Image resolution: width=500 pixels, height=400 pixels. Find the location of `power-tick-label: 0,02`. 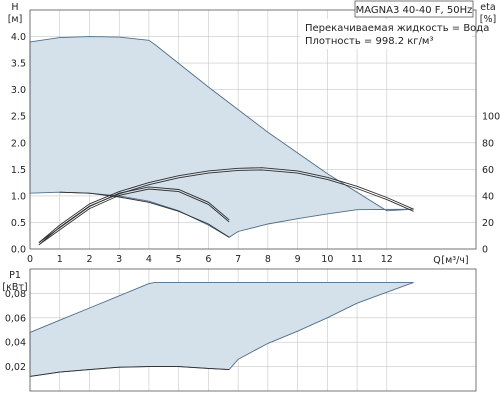

power-tick-label: 0,02 is located at coordinates (15, 367).